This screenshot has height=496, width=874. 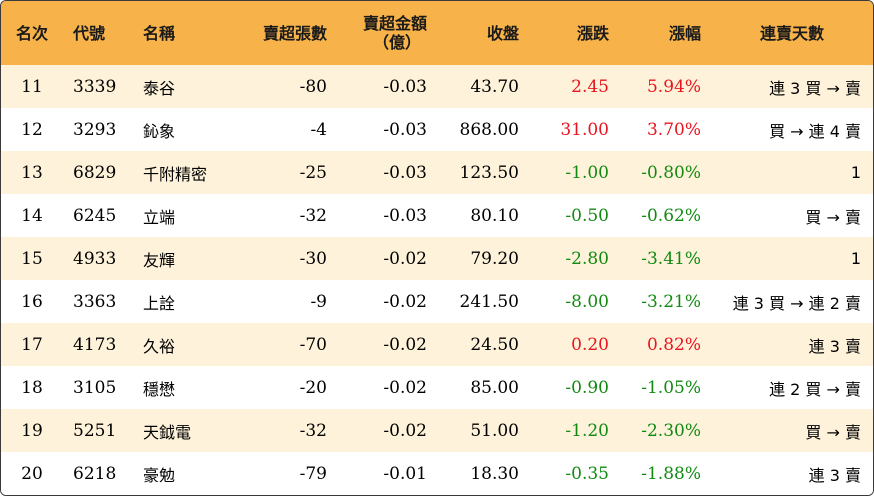 What do you see at coordinates (95, 344) in the screenshot?
I see `cell-code: 4173` at bounding box center [95, 344].